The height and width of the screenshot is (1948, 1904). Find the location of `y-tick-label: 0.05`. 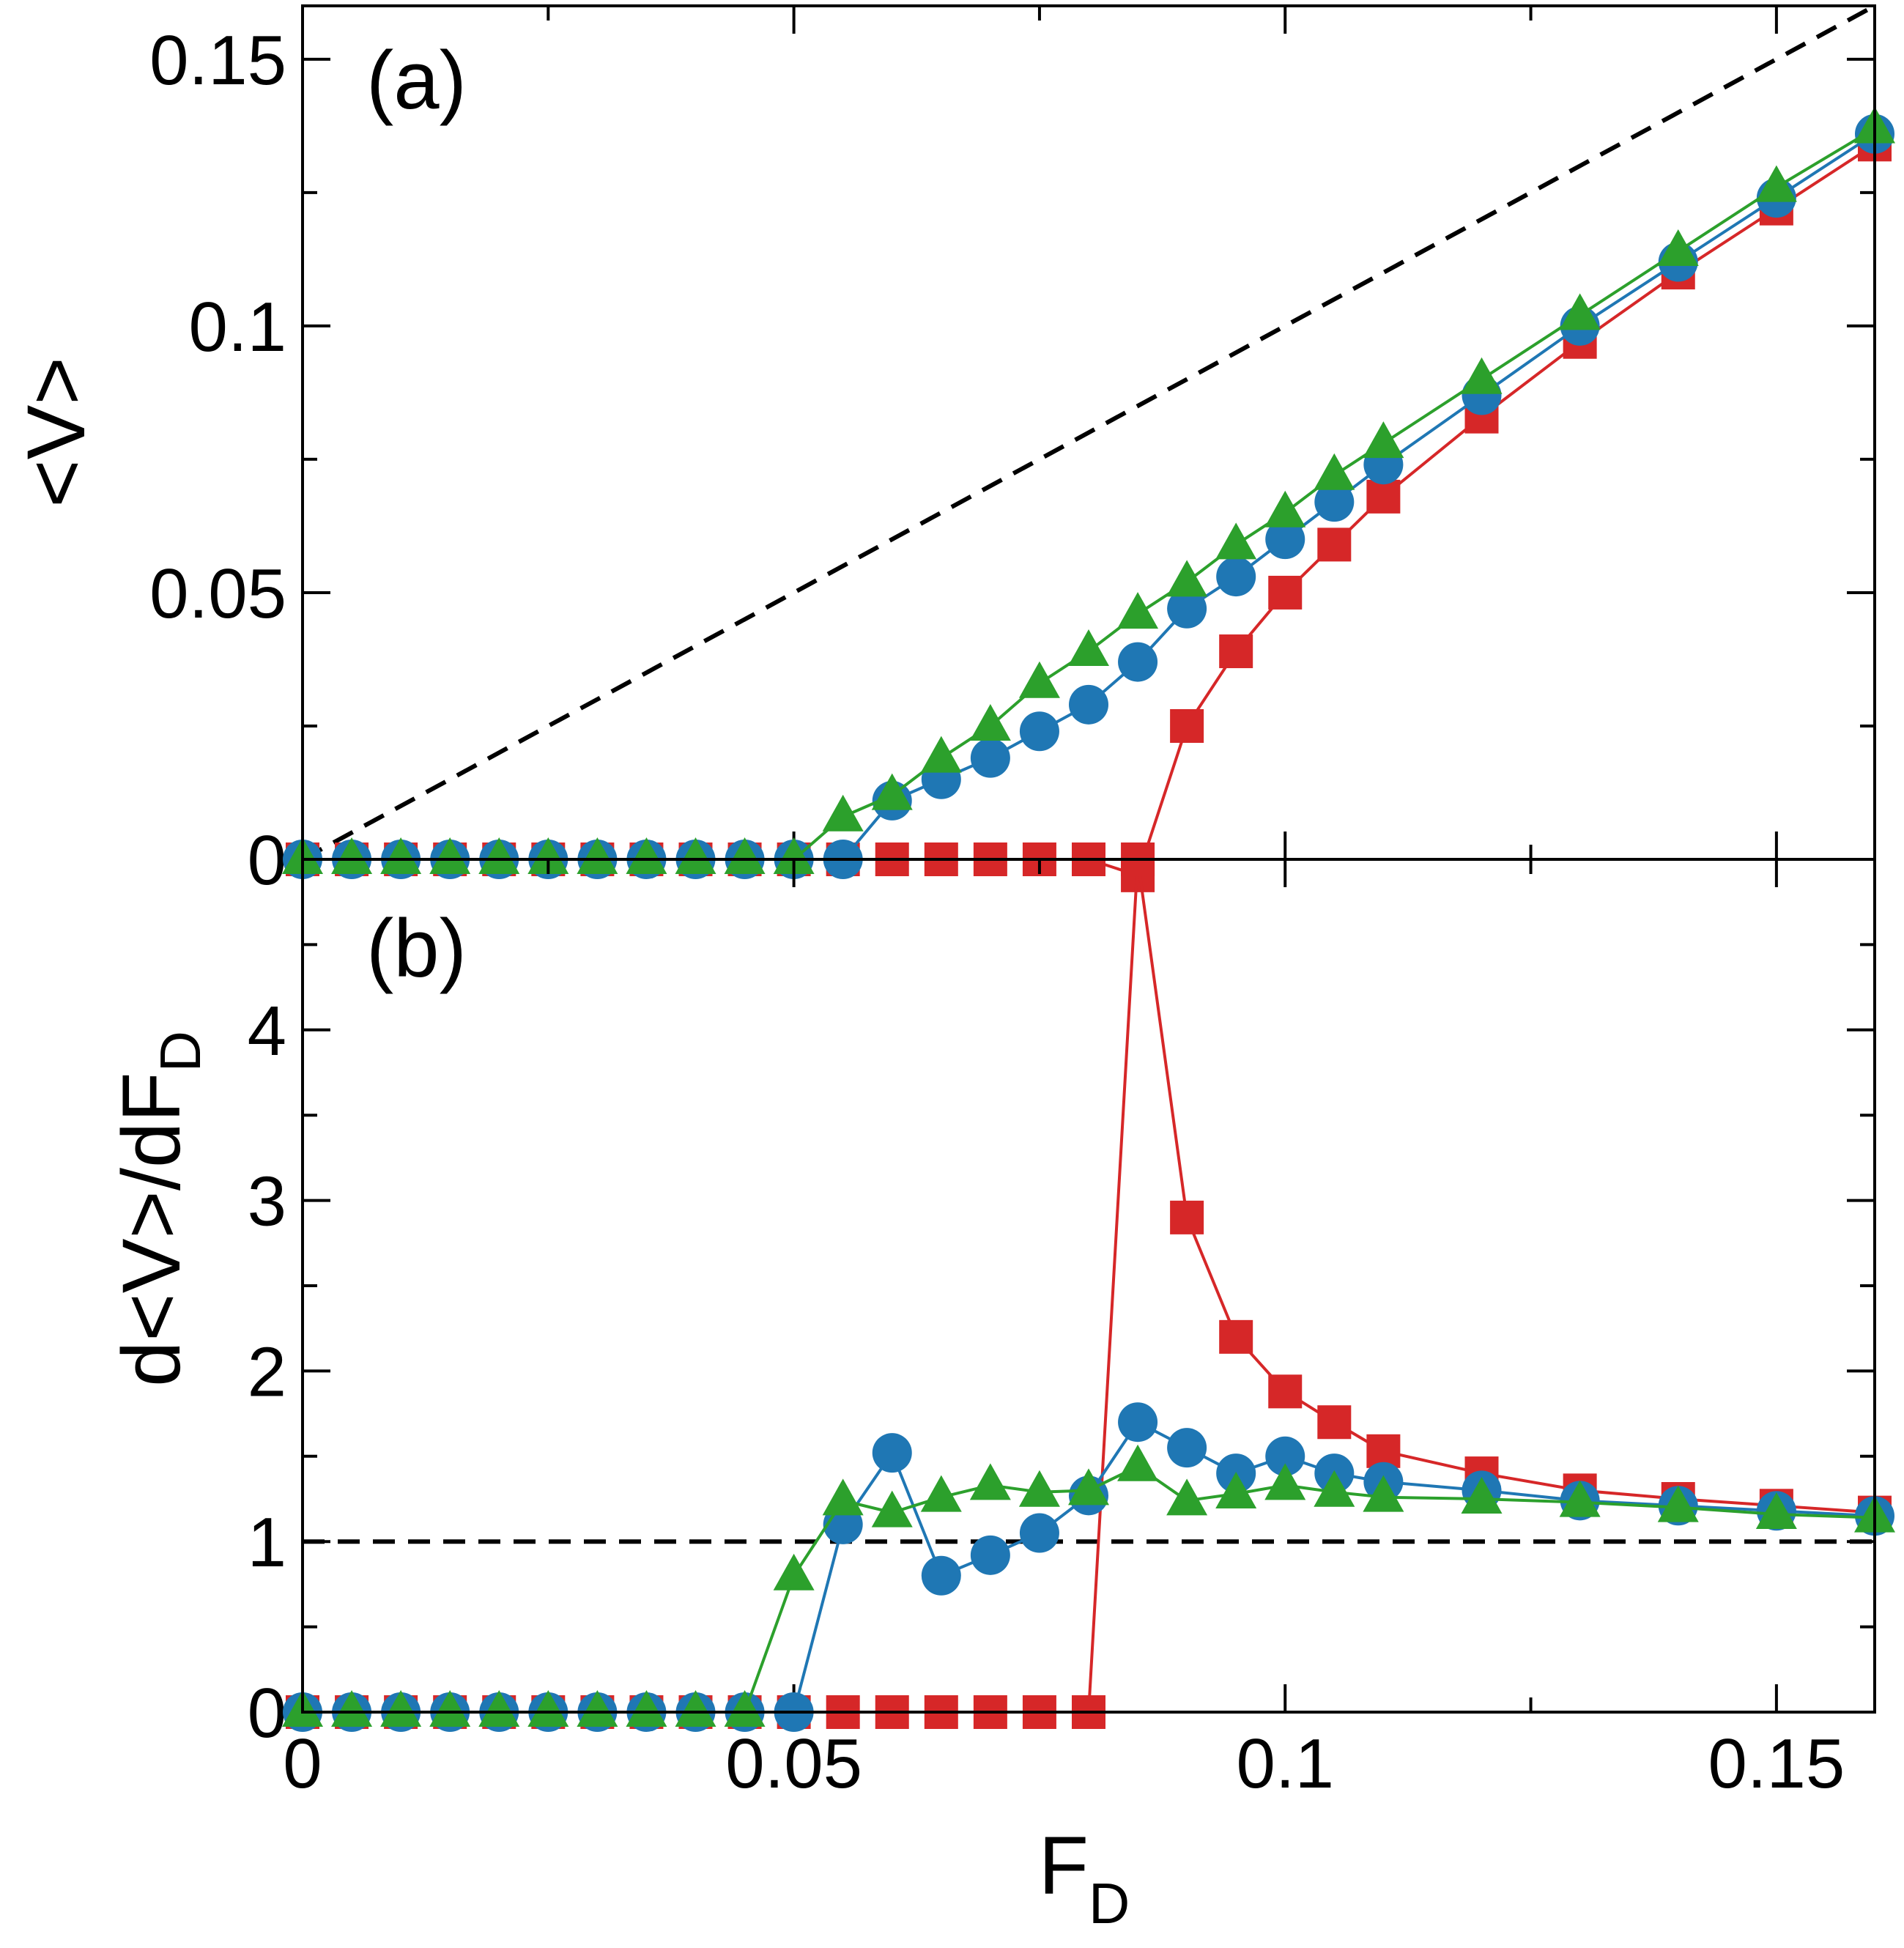

y-tick-label: 0.05 is located at coordinates (218, 594).